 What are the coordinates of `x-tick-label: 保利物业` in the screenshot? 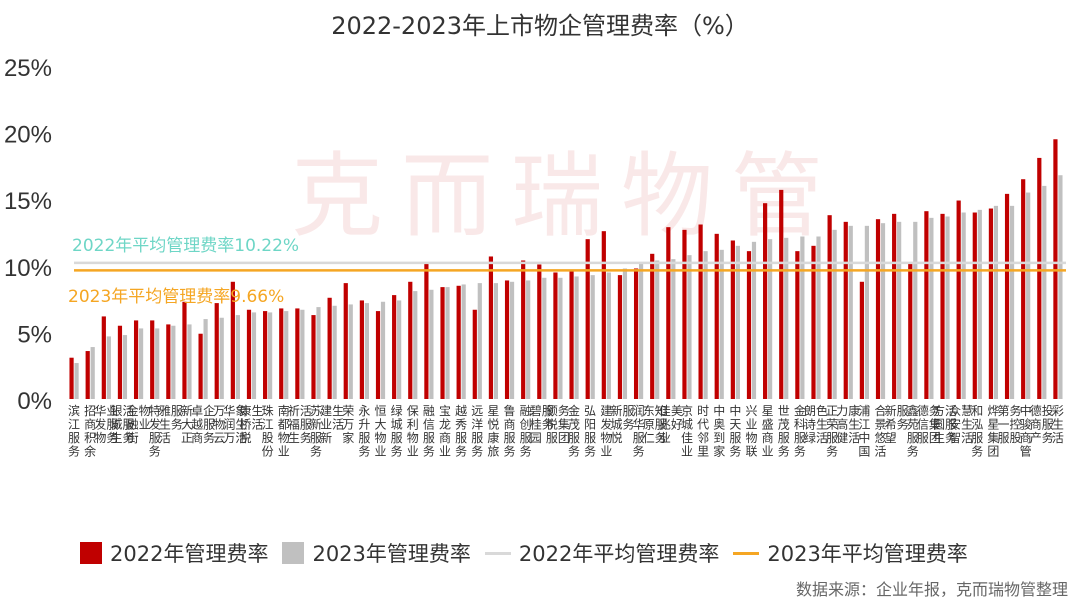 It's located at (413, 431).